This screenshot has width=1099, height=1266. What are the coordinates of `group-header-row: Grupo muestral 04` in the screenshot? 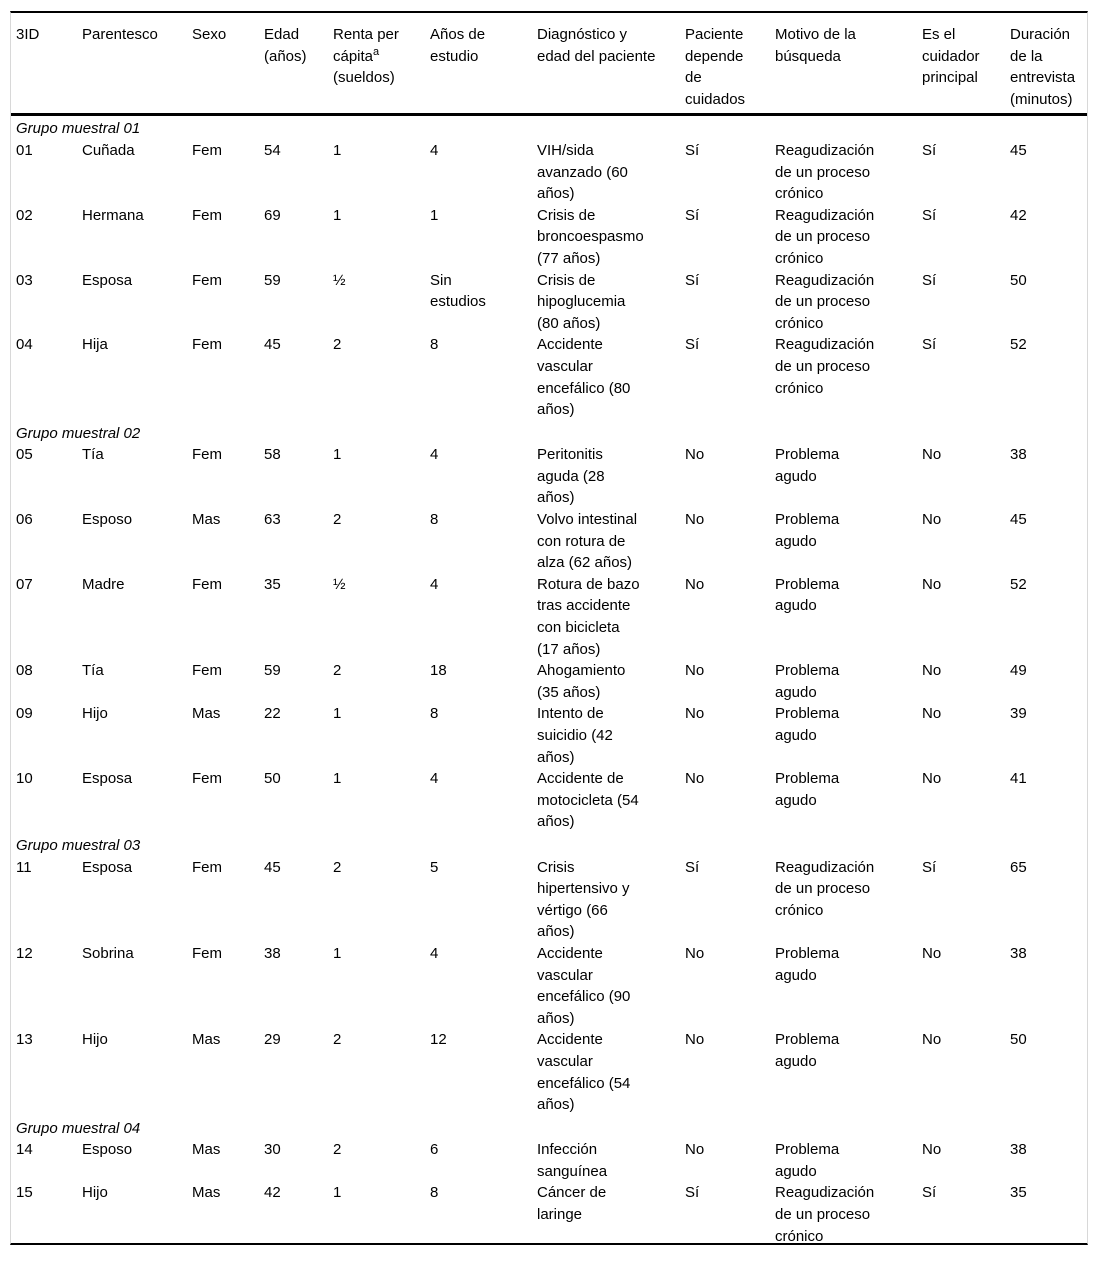 It's located at (549, 1128).